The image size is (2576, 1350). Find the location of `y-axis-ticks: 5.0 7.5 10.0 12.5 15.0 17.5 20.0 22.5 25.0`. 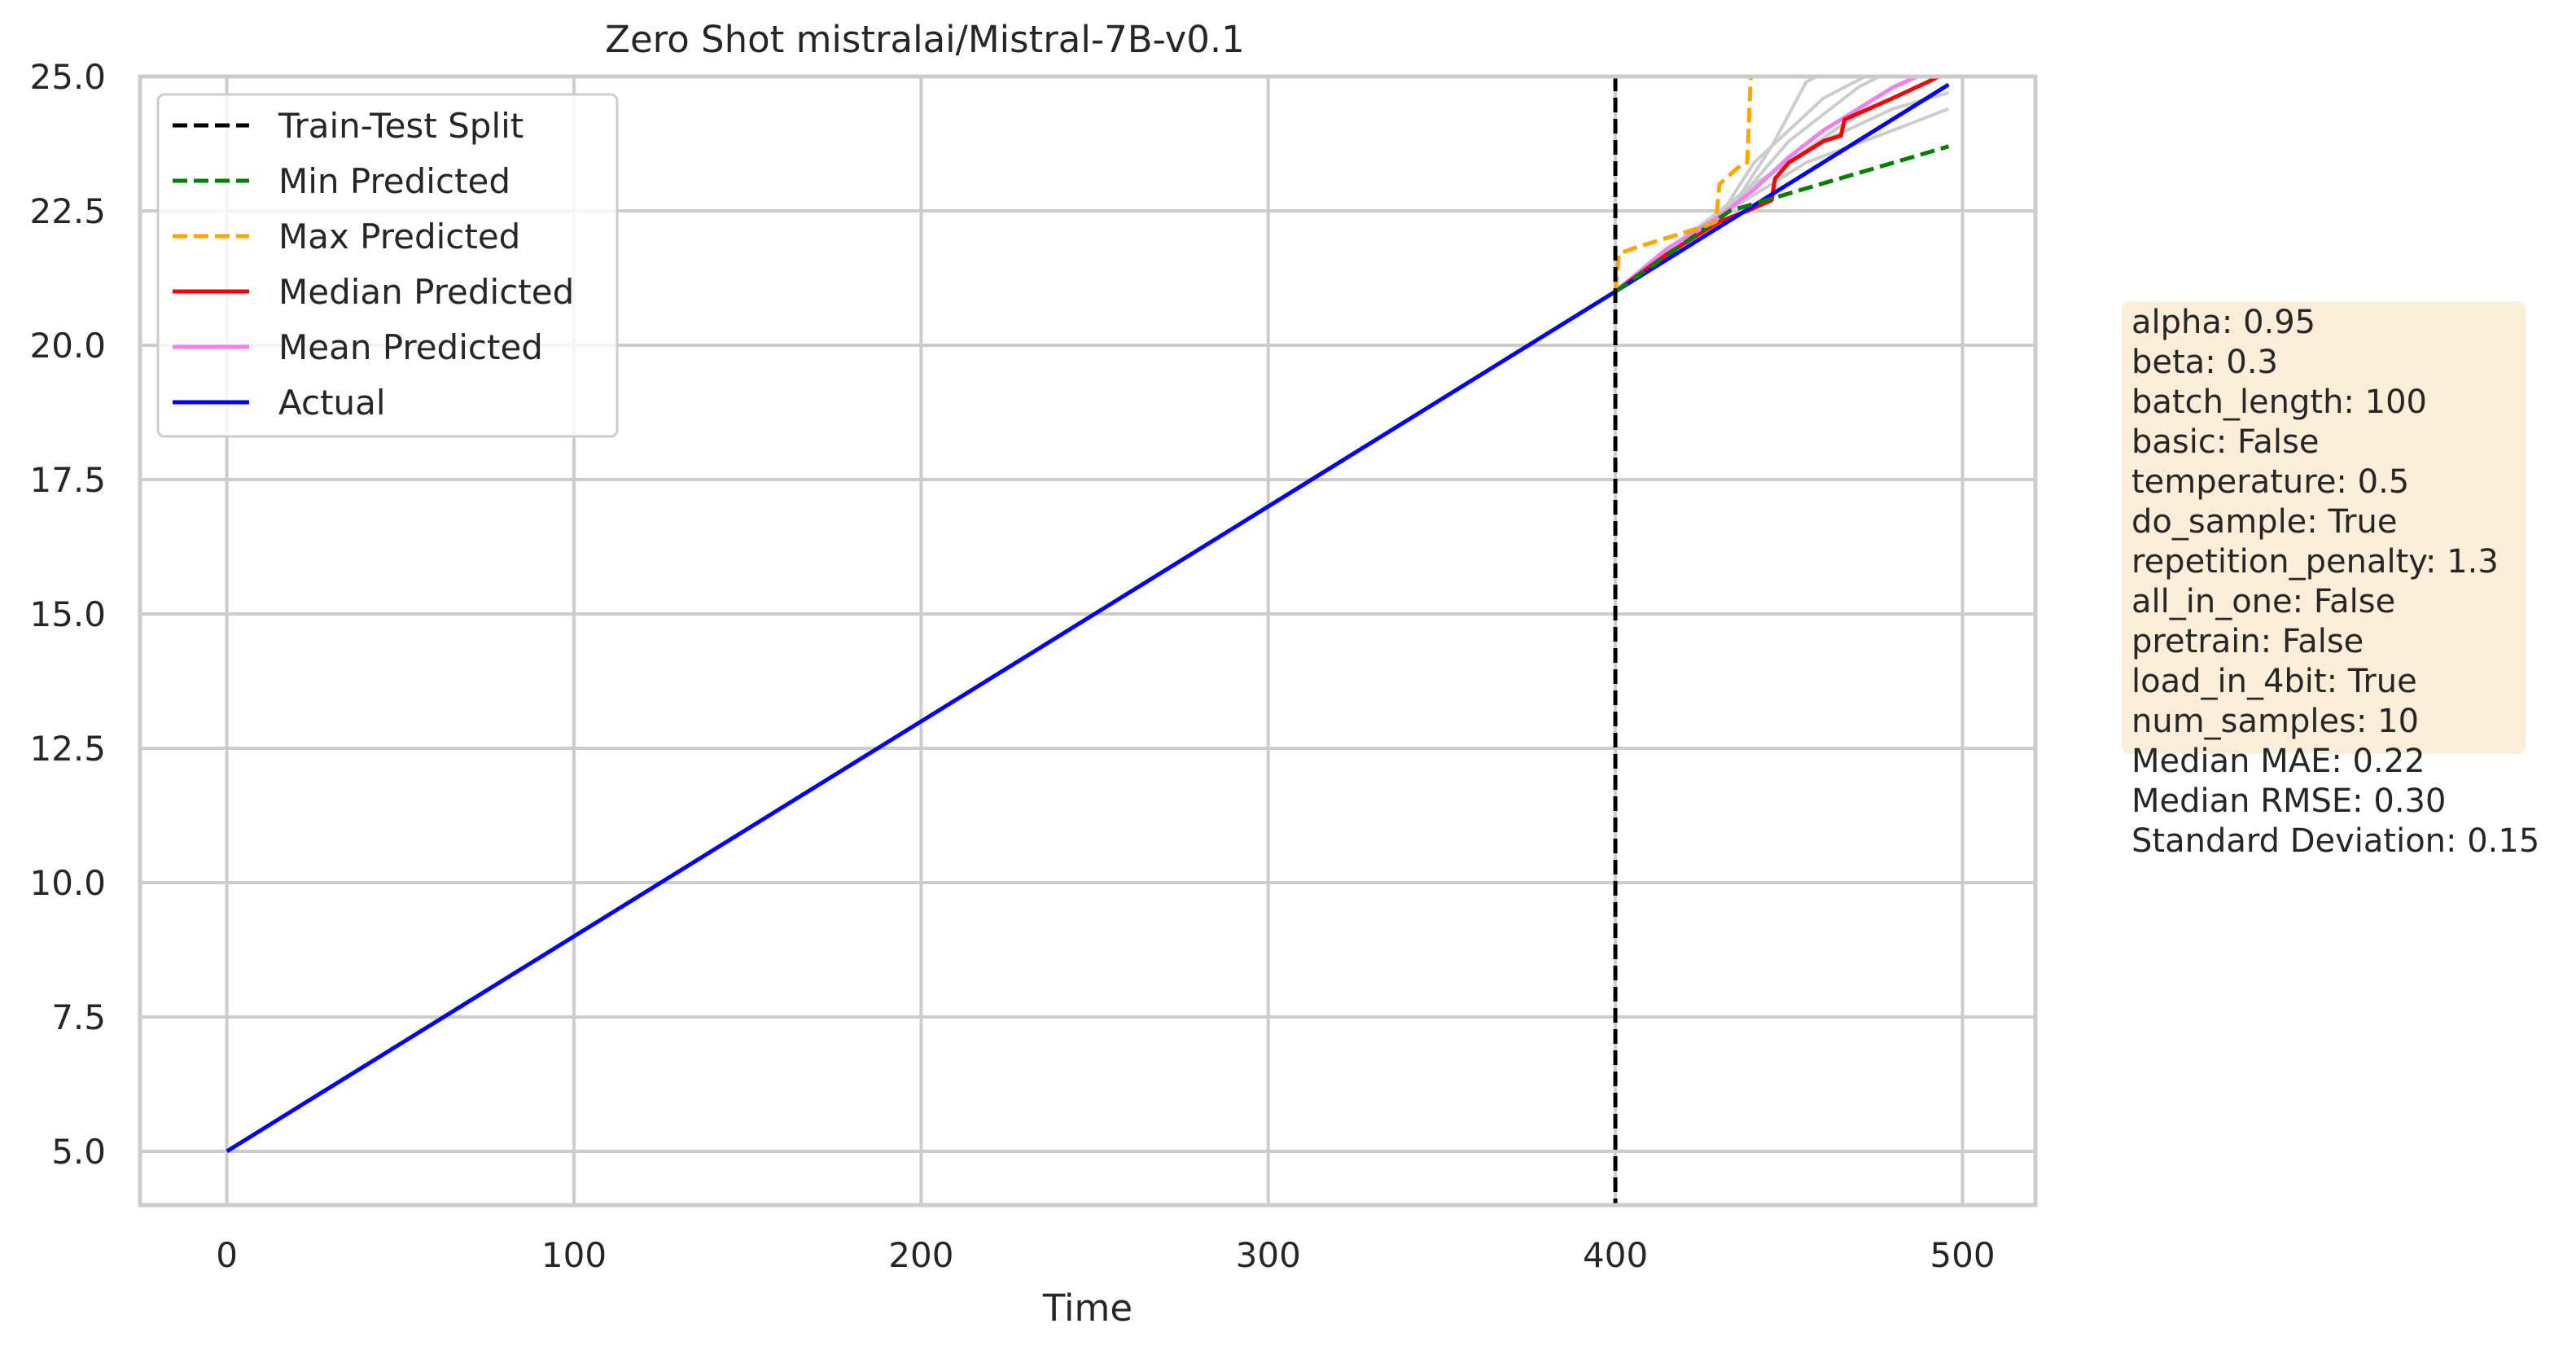

y-axis-ticks: 5.0 7.5 10.0 12.5 15.0 17.5 20.0 22.5 25.0 is located at coordinates (67, 614).